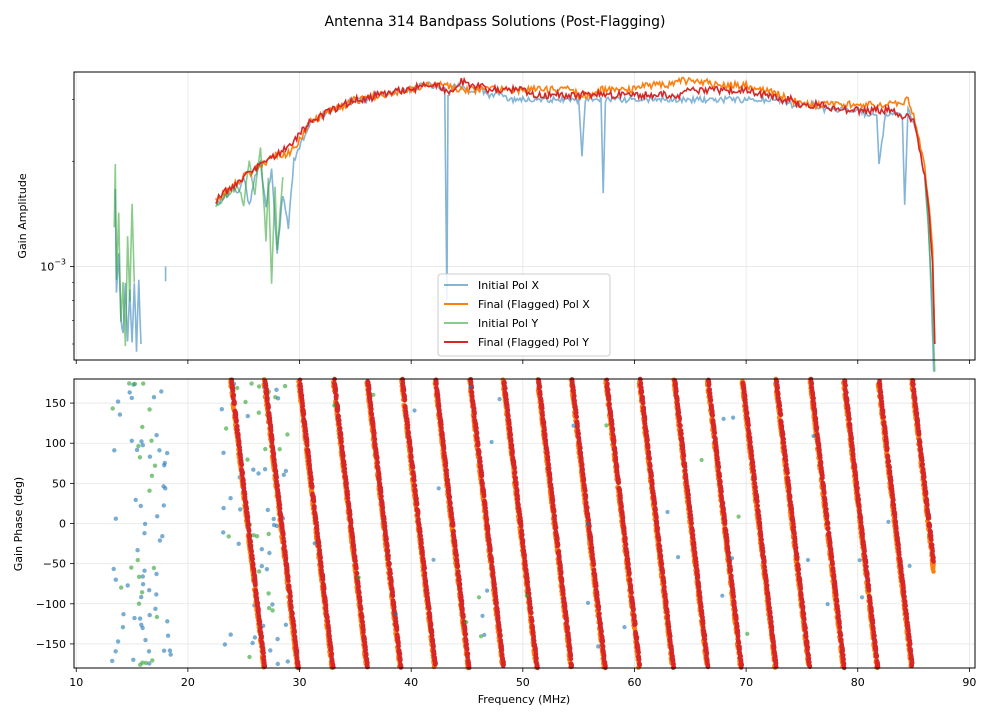  I want to click on legend-label-initial_x: Initial Pol X, so click(508, 285).